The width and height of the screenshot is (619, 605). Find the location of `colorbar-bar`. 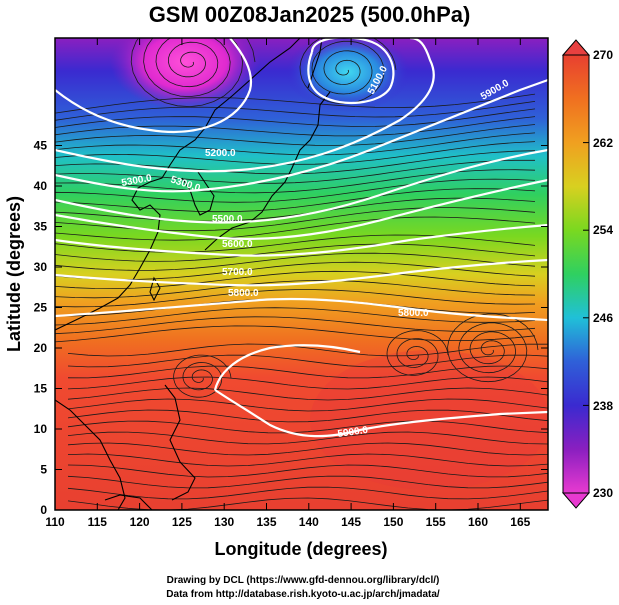

colorbar-bar is located at coordinates (576, 274).